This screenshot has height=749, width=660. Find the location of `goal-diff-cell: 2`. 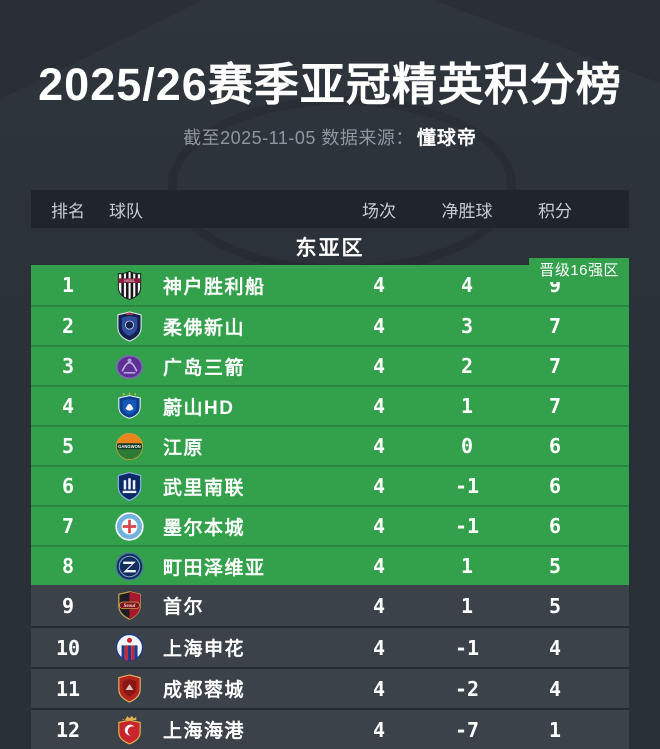

goal-diff-cell: 2 is located at coordinates (467, 366).